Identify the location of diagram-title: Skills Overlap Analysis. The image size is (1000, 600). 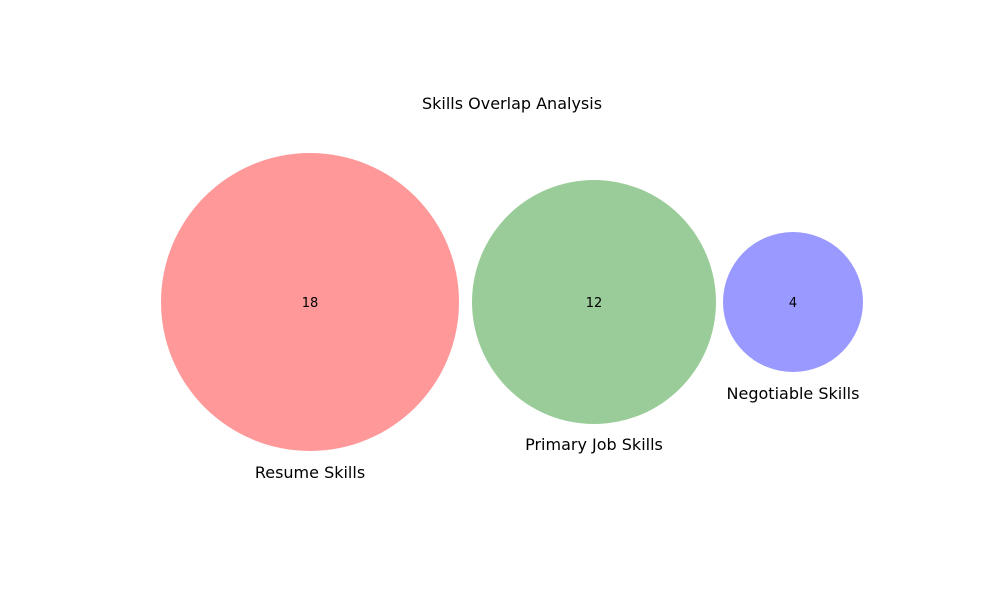
(512, 103).